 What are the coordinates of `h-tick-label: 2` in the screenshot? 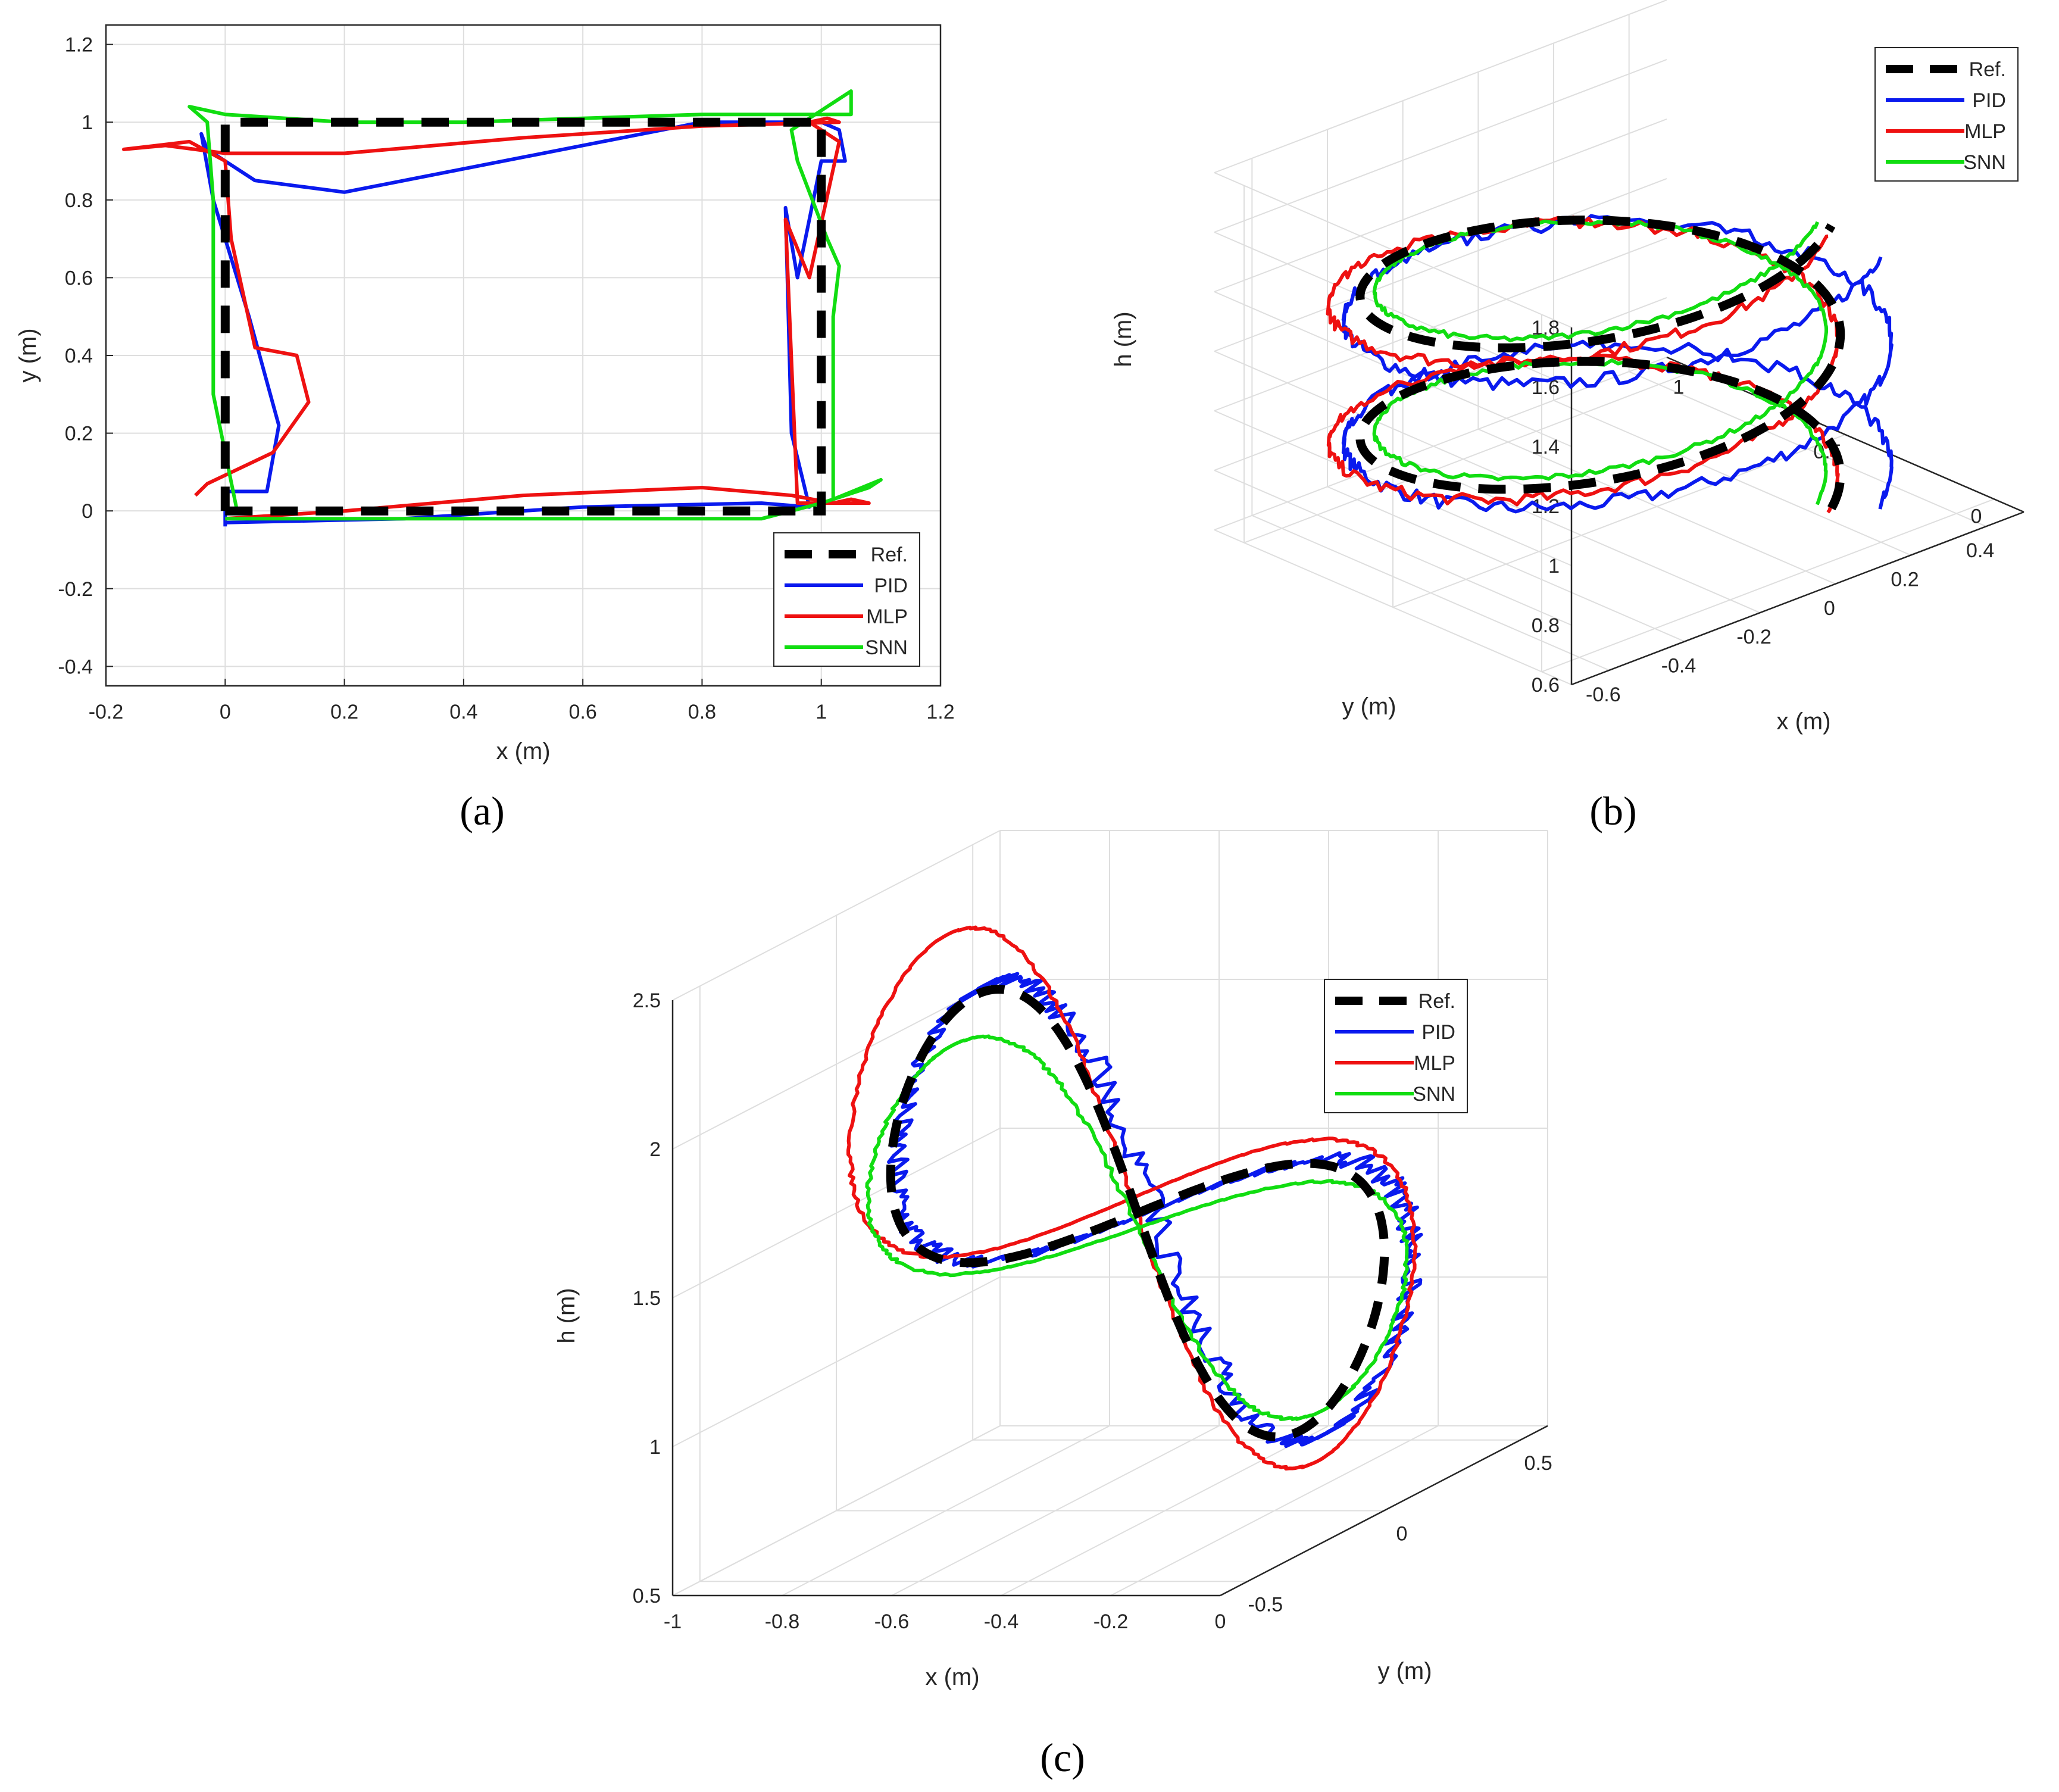 It's located at (655, 1149).